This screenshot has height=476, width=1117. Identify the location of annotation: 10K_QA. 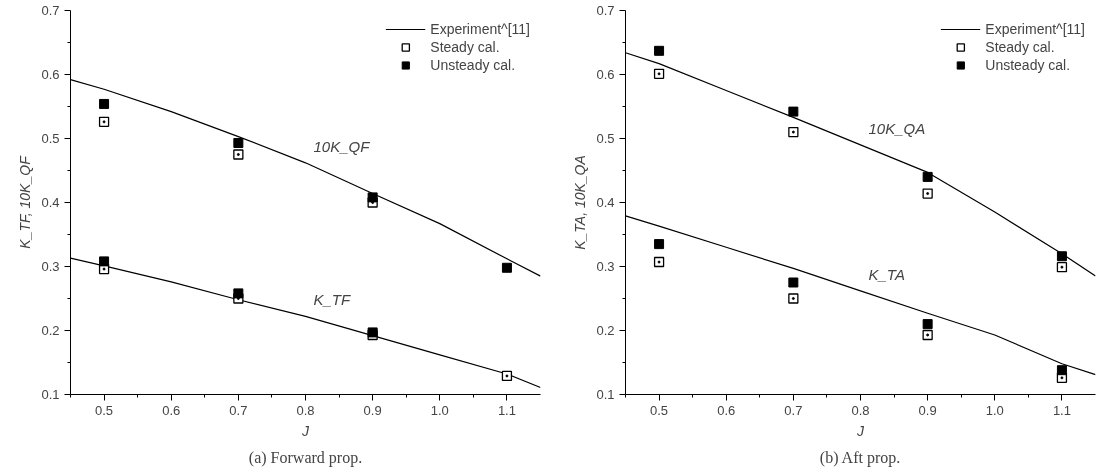
(897, 128).